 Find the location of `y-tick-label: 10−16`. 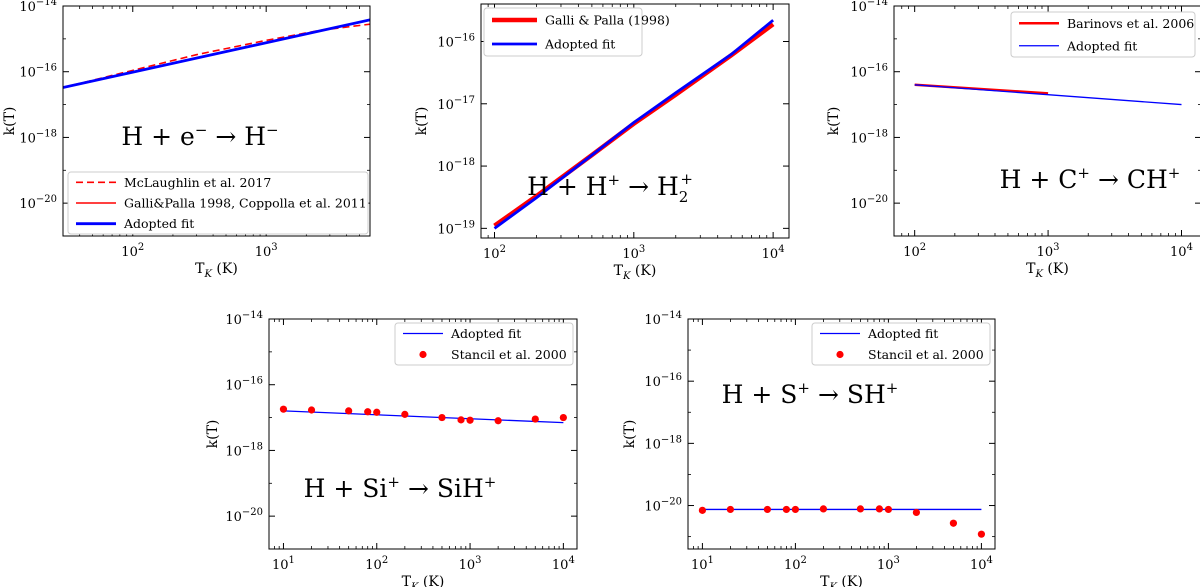

y-tick-label: 10−16 is located at coordinates (456, 41).